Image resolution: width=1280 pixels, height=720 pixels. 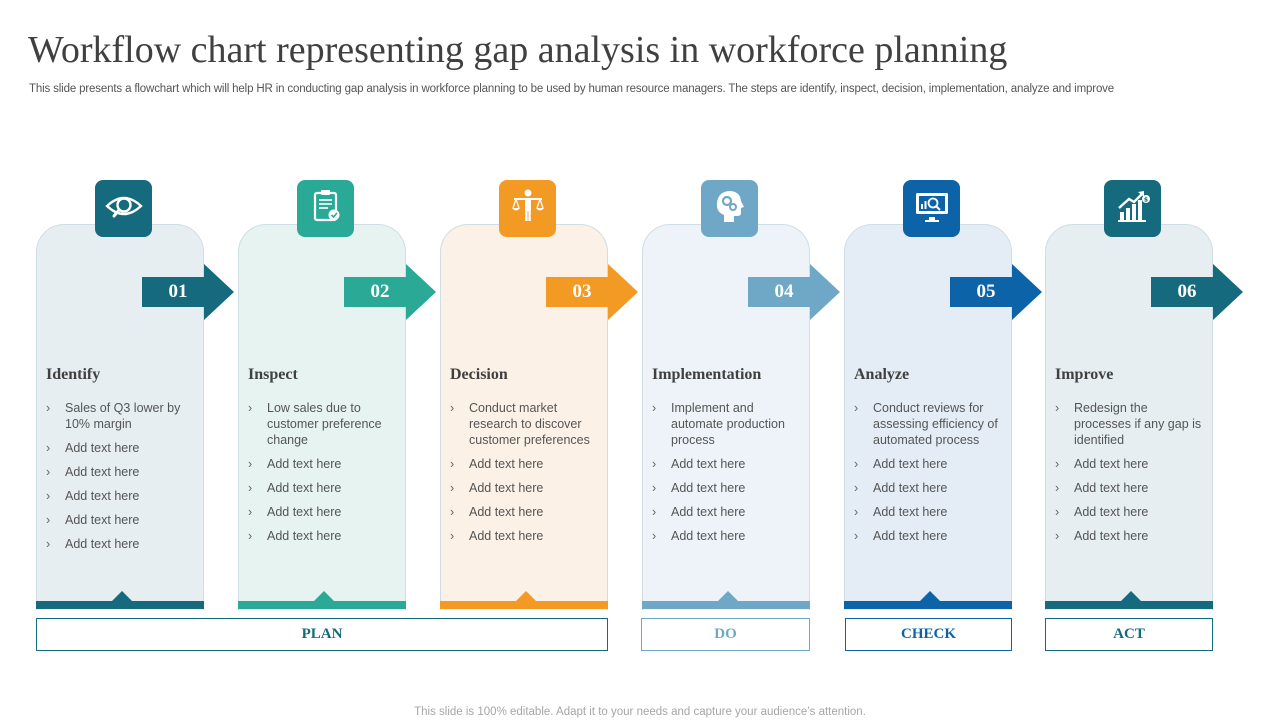 What do you see at coordinates (178, 291) in the screenshot?
I see `step-number: 01` at bounding box center [178, 291].